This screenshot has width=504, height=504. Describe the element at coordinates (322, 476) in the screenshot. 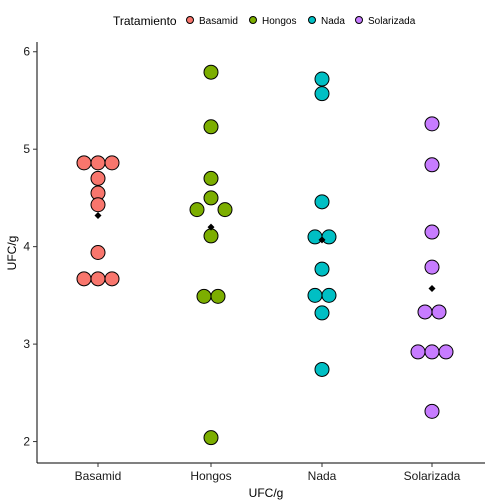

I see `x-tick-label: Nada` at that location.